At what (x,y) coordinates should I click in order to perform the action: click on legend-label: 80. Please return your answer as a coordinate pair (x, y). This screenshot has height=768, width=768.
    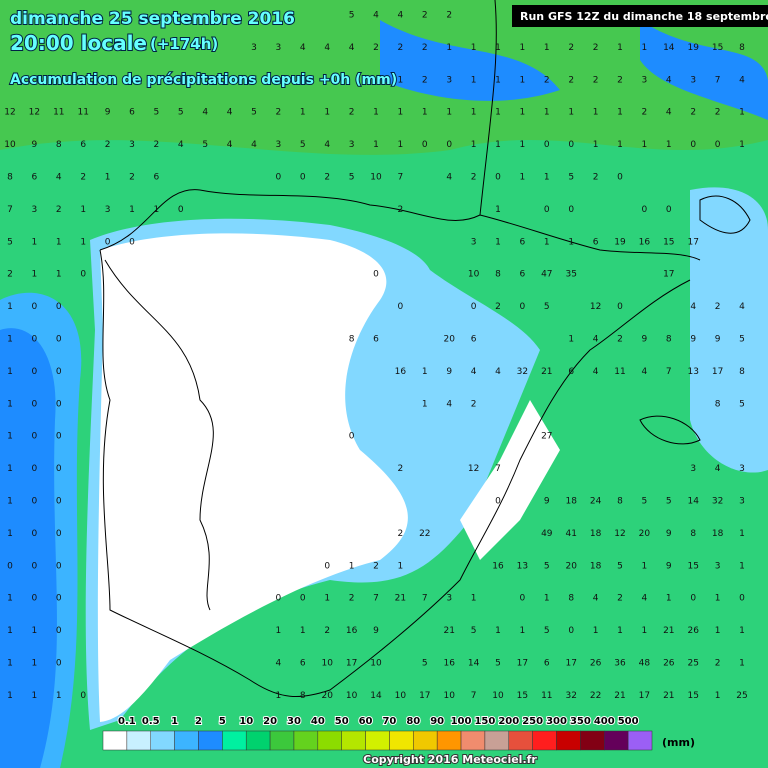
    Looking at the image, I should click on (413, 721).